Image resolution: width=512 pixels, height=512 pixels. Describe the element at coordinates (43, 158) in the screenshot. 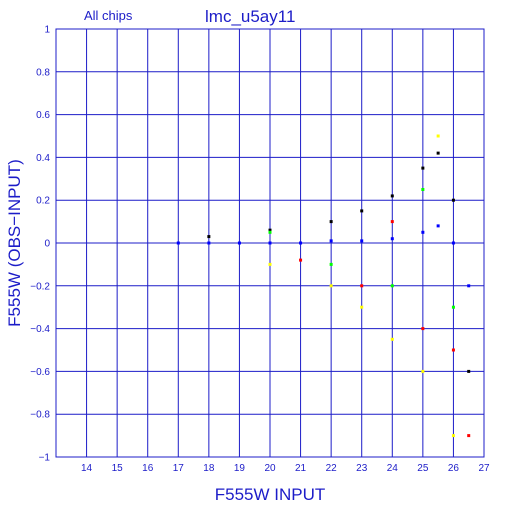

I see `y-tick-label: 0.4` at that location.